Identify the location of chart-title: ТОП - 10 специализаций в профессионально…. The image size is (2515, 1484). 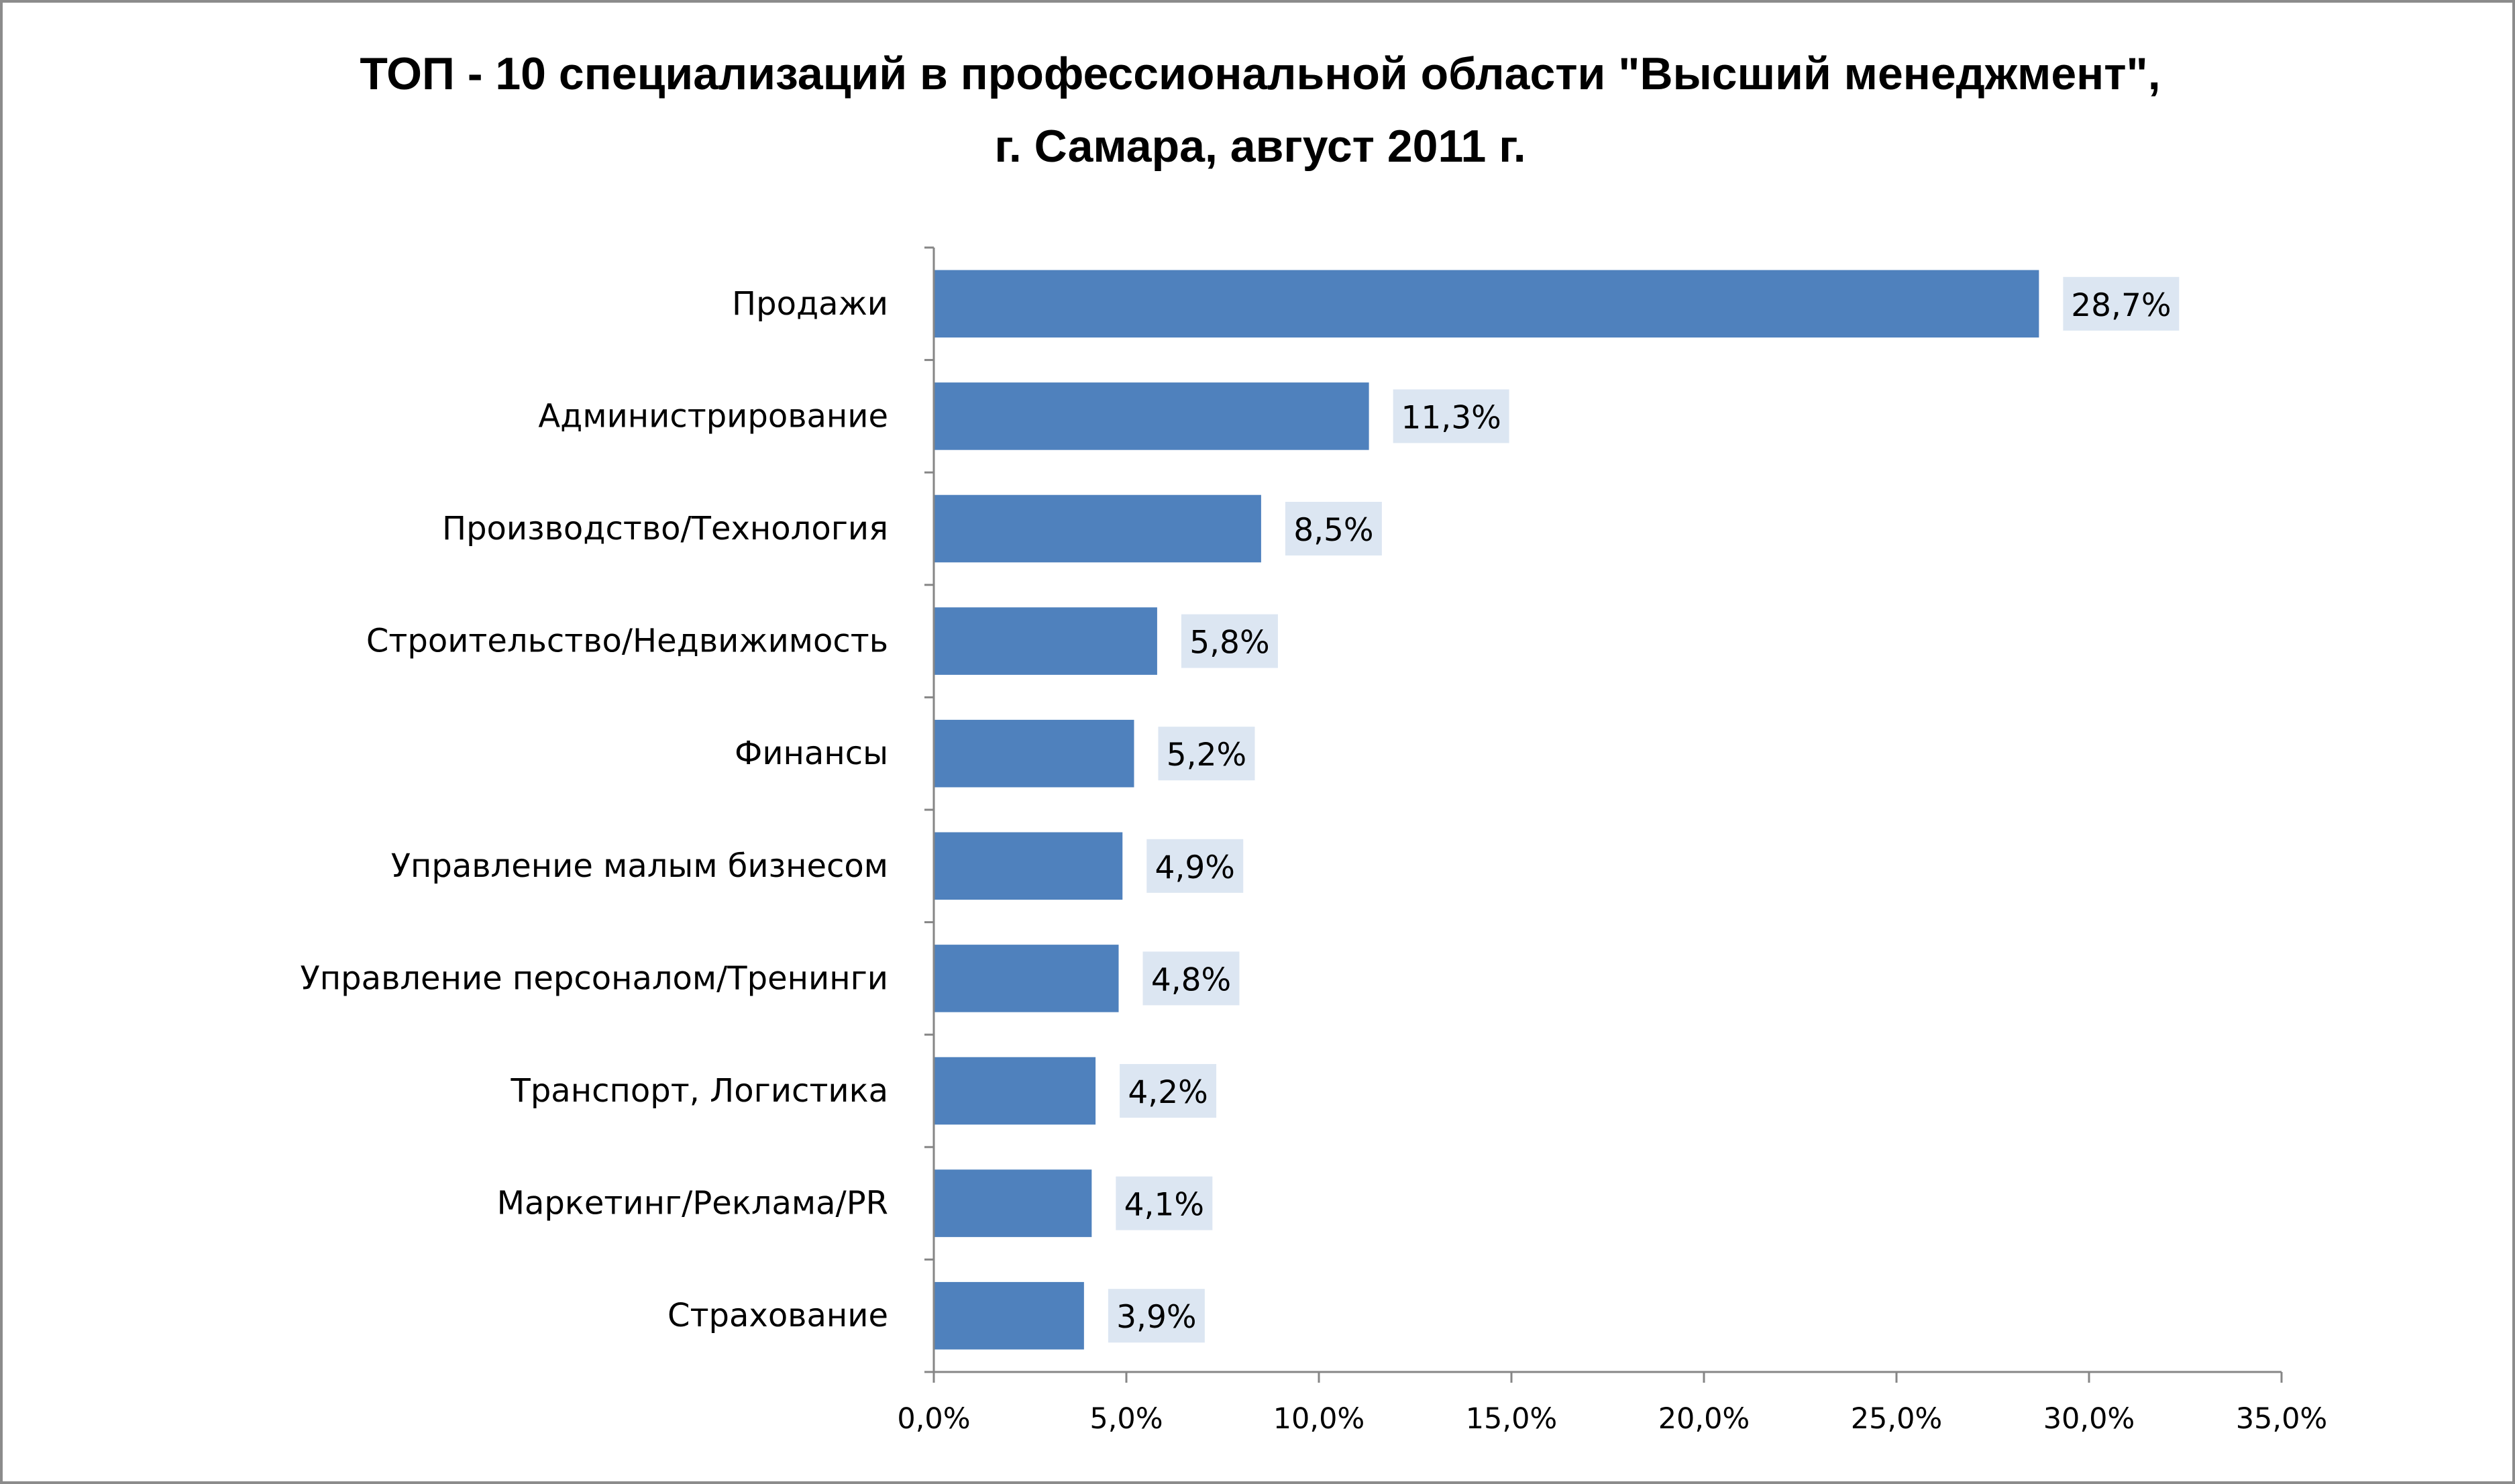
(1257, 110).